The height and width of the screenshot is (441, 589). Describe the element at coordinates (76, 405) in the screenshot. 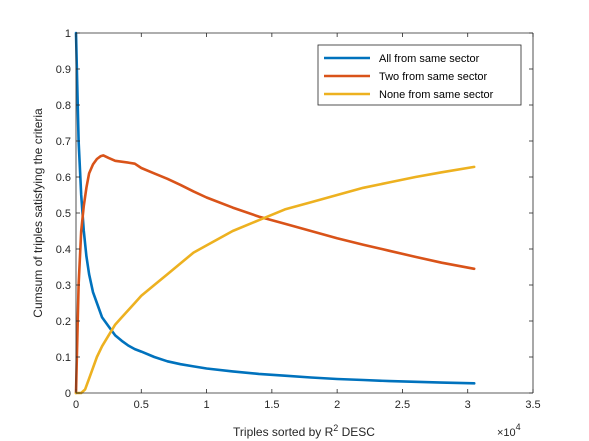

I see `x-tick-label: 0` at that location.